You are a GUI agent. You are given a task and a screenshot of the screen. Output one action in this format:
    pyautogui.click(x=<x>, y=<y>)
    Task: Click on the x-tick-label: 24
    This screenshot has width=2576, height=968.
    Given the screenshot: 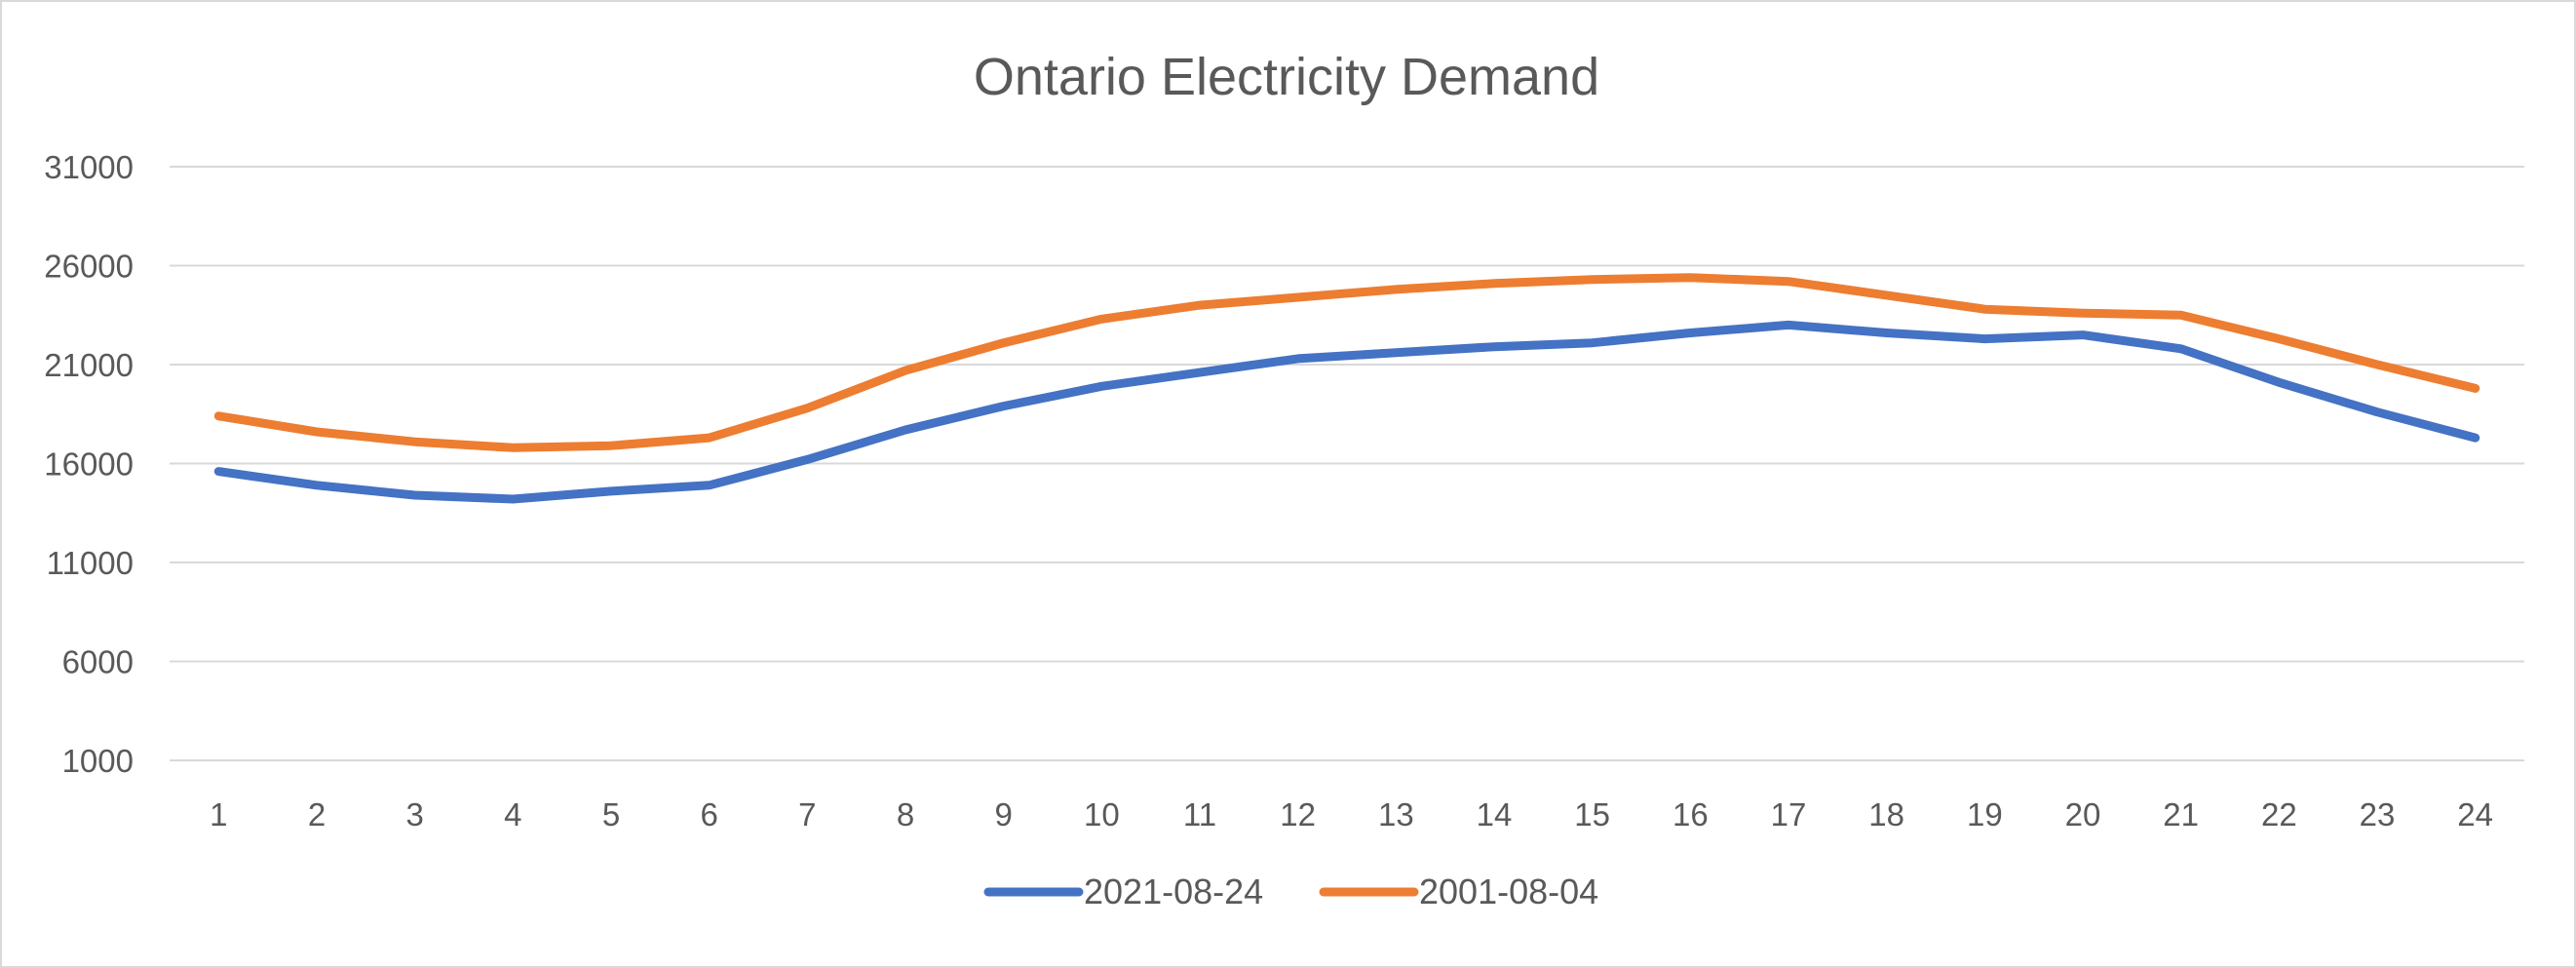 What is the action you would take?
    pyautogui.click(x=2475, y=814)
    